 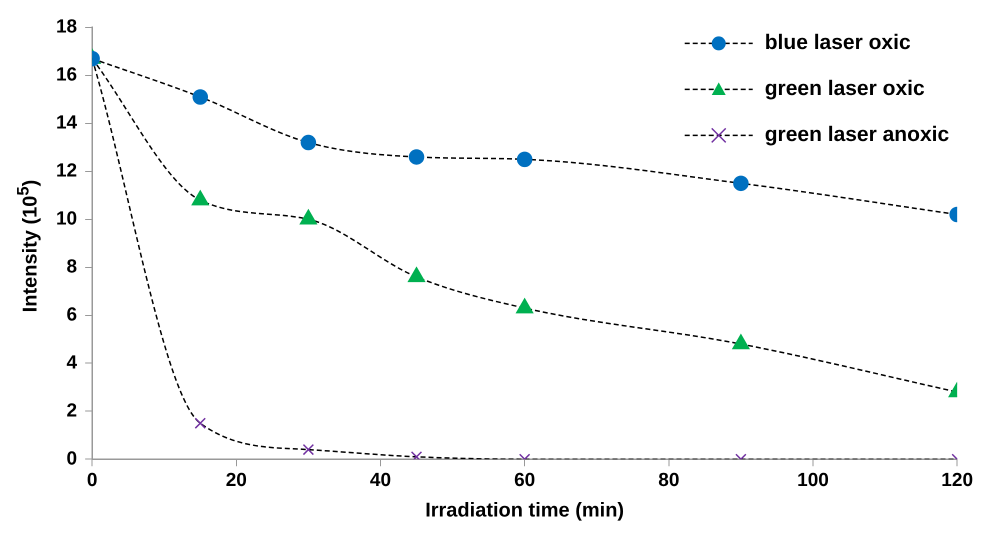 I want to click on x-tick-label: 100, so click(x=813, y=480).